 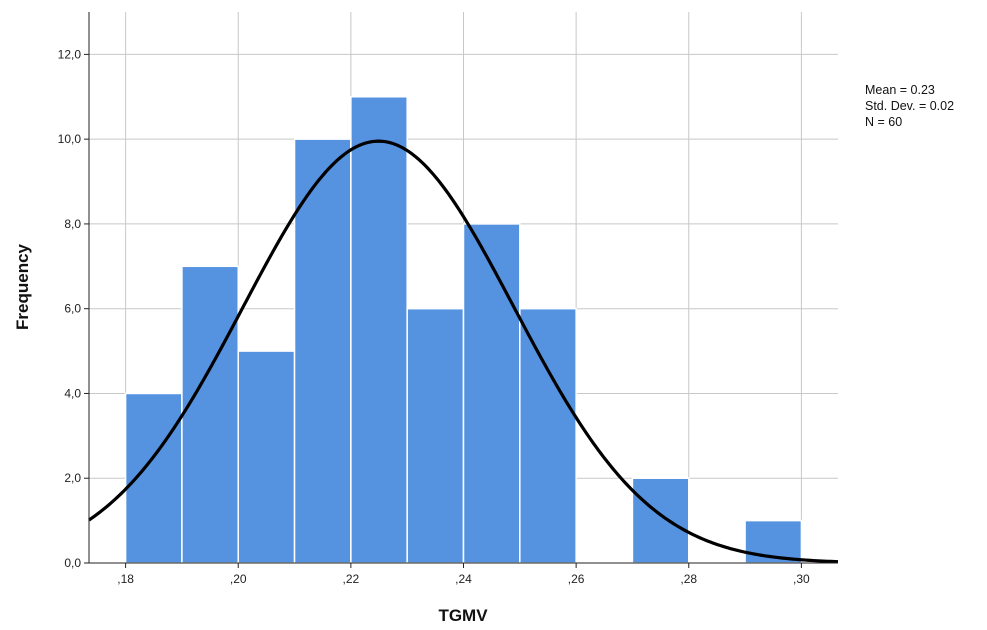 I want to click on y-tick-label-4: 8,0, so click(x=72, y=224).